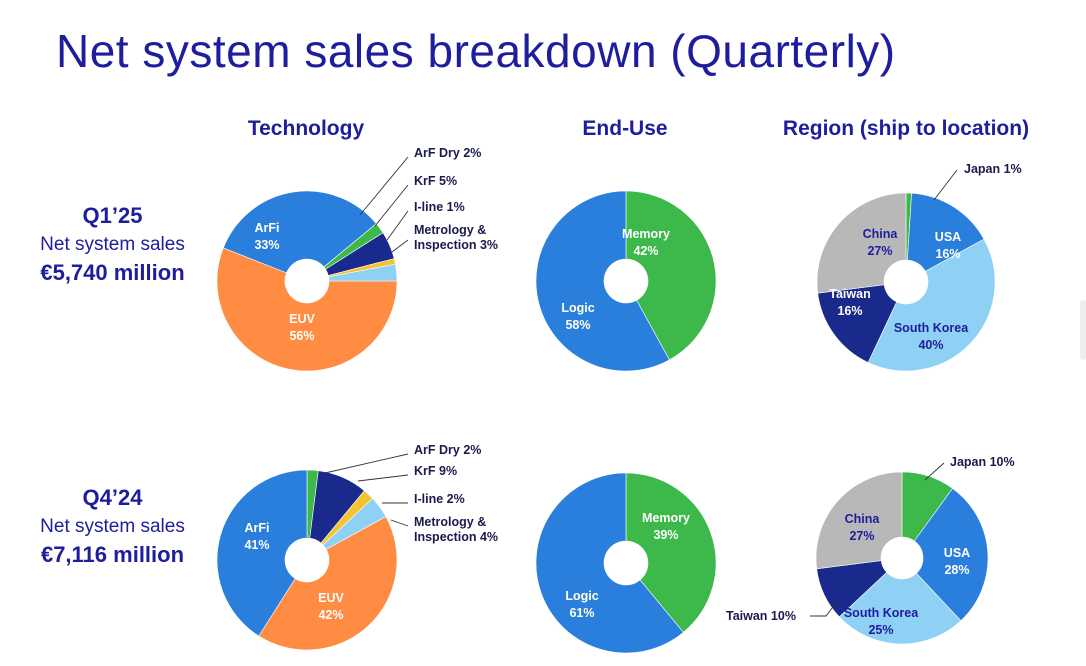 The image size is (1086, 666). What do you see at coordinates (1083, 330) in the screenshot?
I see `scrollbar` at bounding box center [1083, 330].